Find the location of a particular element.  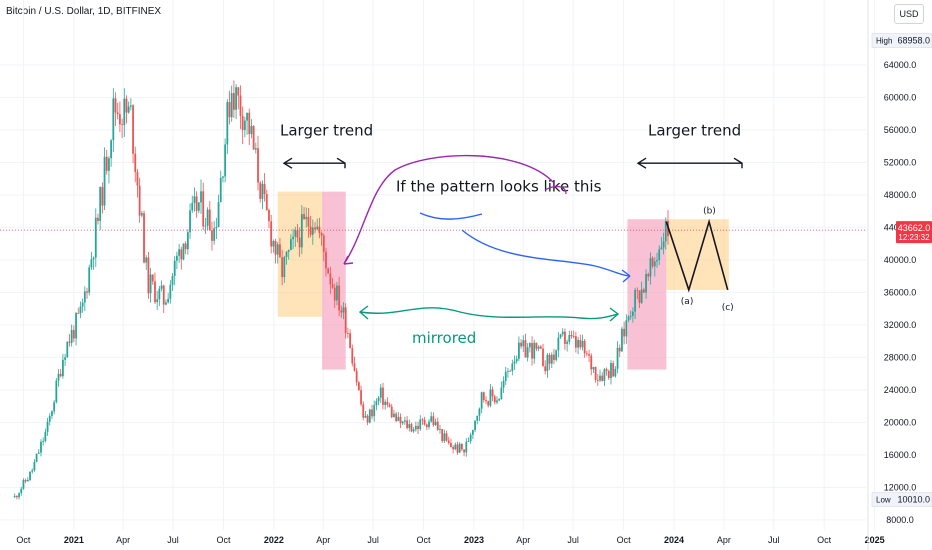

x-tick-label: Jul is located at coordinates (173, 540).